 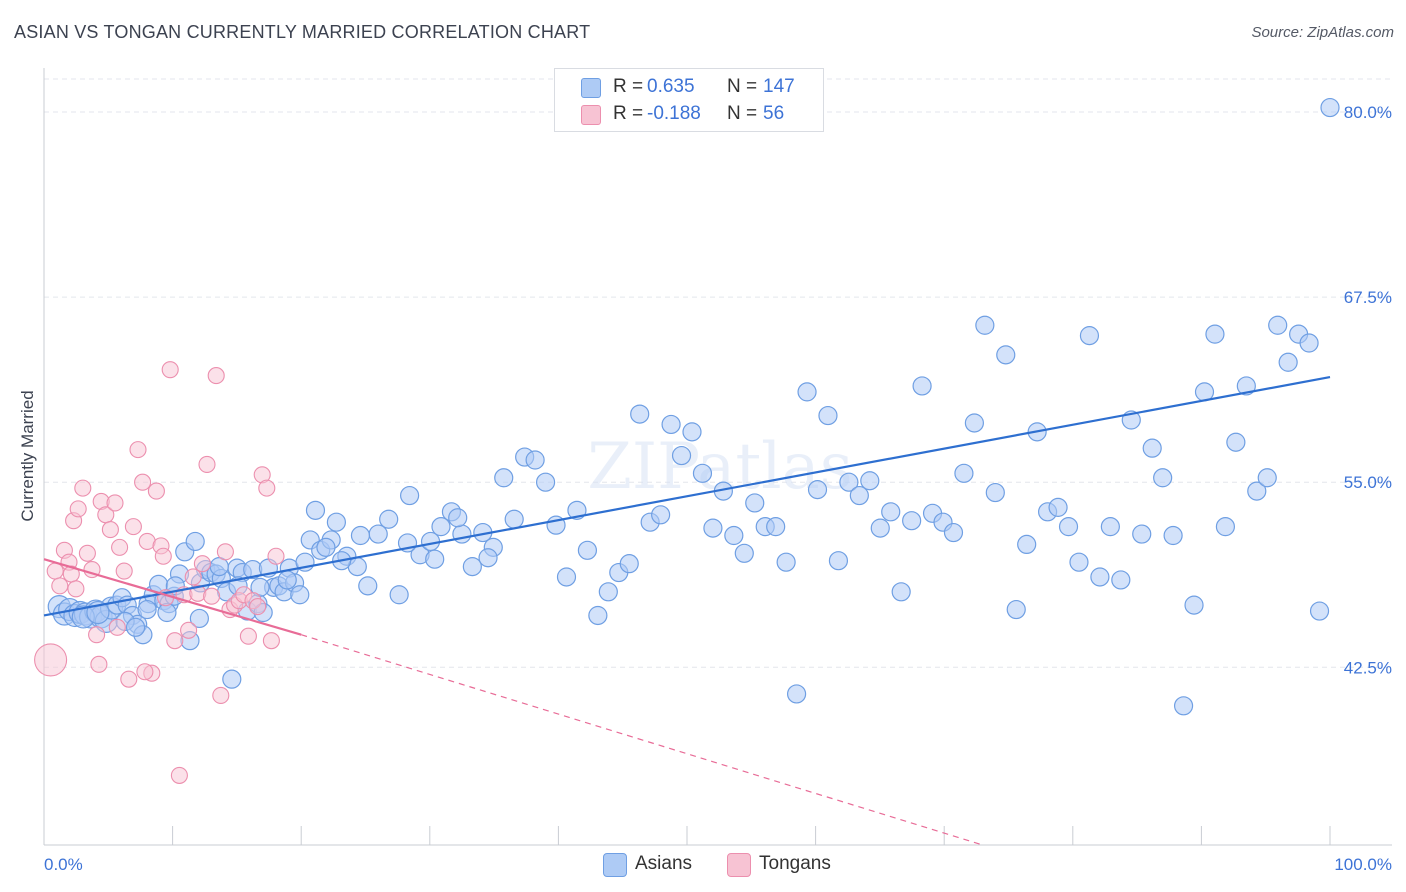 I want to click on x-tick-label: 0.0%, so click(x=63, y=864).